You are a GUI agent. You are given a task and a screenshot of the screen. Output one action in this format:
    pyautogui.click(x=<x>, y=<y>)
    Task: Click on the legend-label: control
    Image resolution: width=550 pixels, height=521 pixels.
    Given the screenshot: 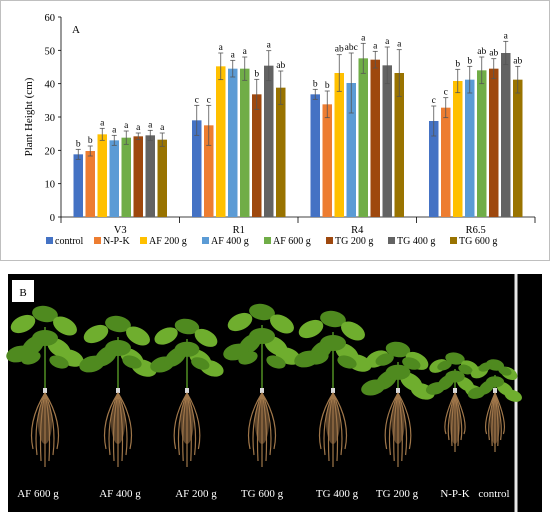 What is the action you would take?
    pyautogui.click(x=69, y=241)
    